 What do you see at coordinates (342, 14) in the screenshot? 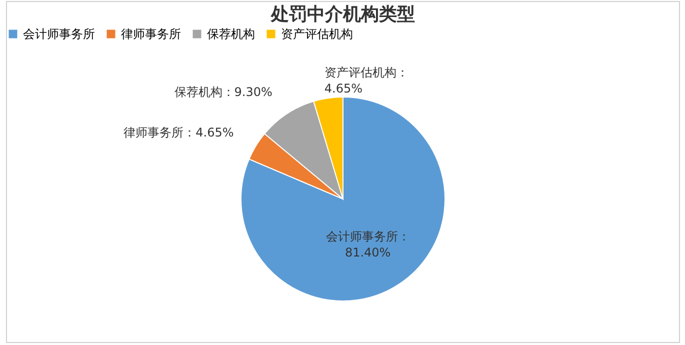
I see `chart-title: 处罚中介机构类型` at bounding box center [342, 14].